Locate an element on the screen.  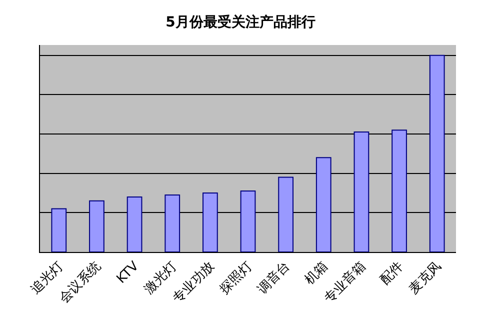
x-tick-label: 麦克风 is located at coordinates (425, 278).